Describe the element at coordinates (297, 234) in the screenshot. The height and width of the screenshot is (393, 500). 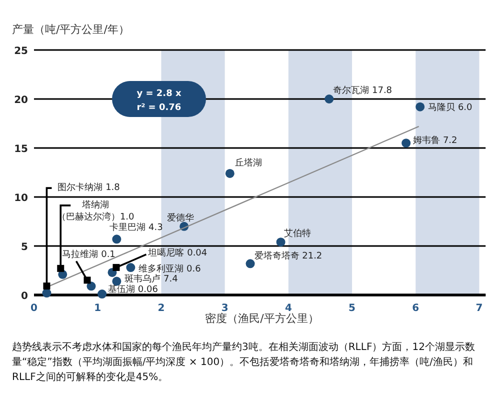
I see `annotation: 艾伯特` at that location.